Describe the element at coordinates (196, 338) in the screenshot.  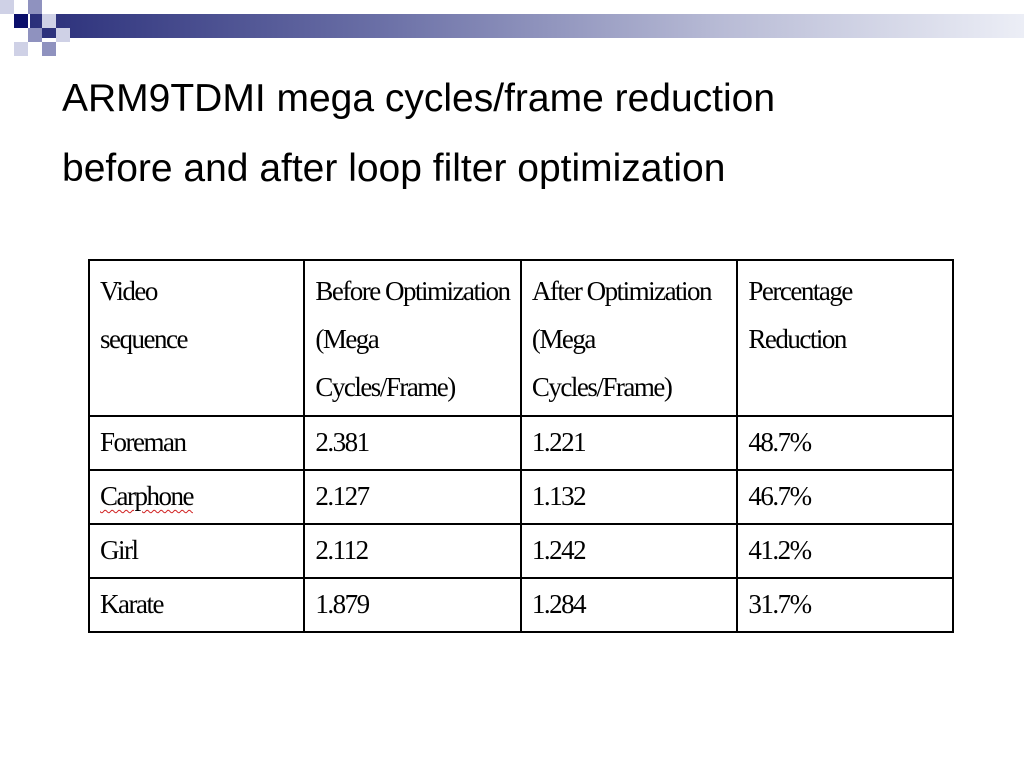
I see `header-video-sequence: Video sequence` at that location.